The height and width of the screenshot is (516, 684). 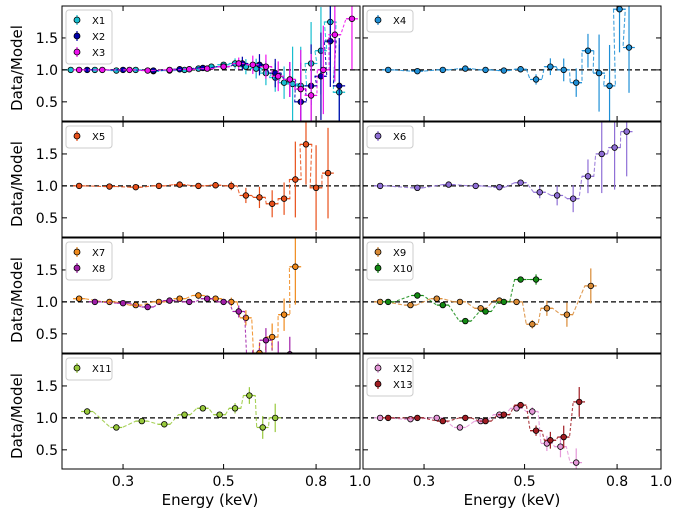 I want to click on legend-label-X9: X9, so click(x=399, y=253).